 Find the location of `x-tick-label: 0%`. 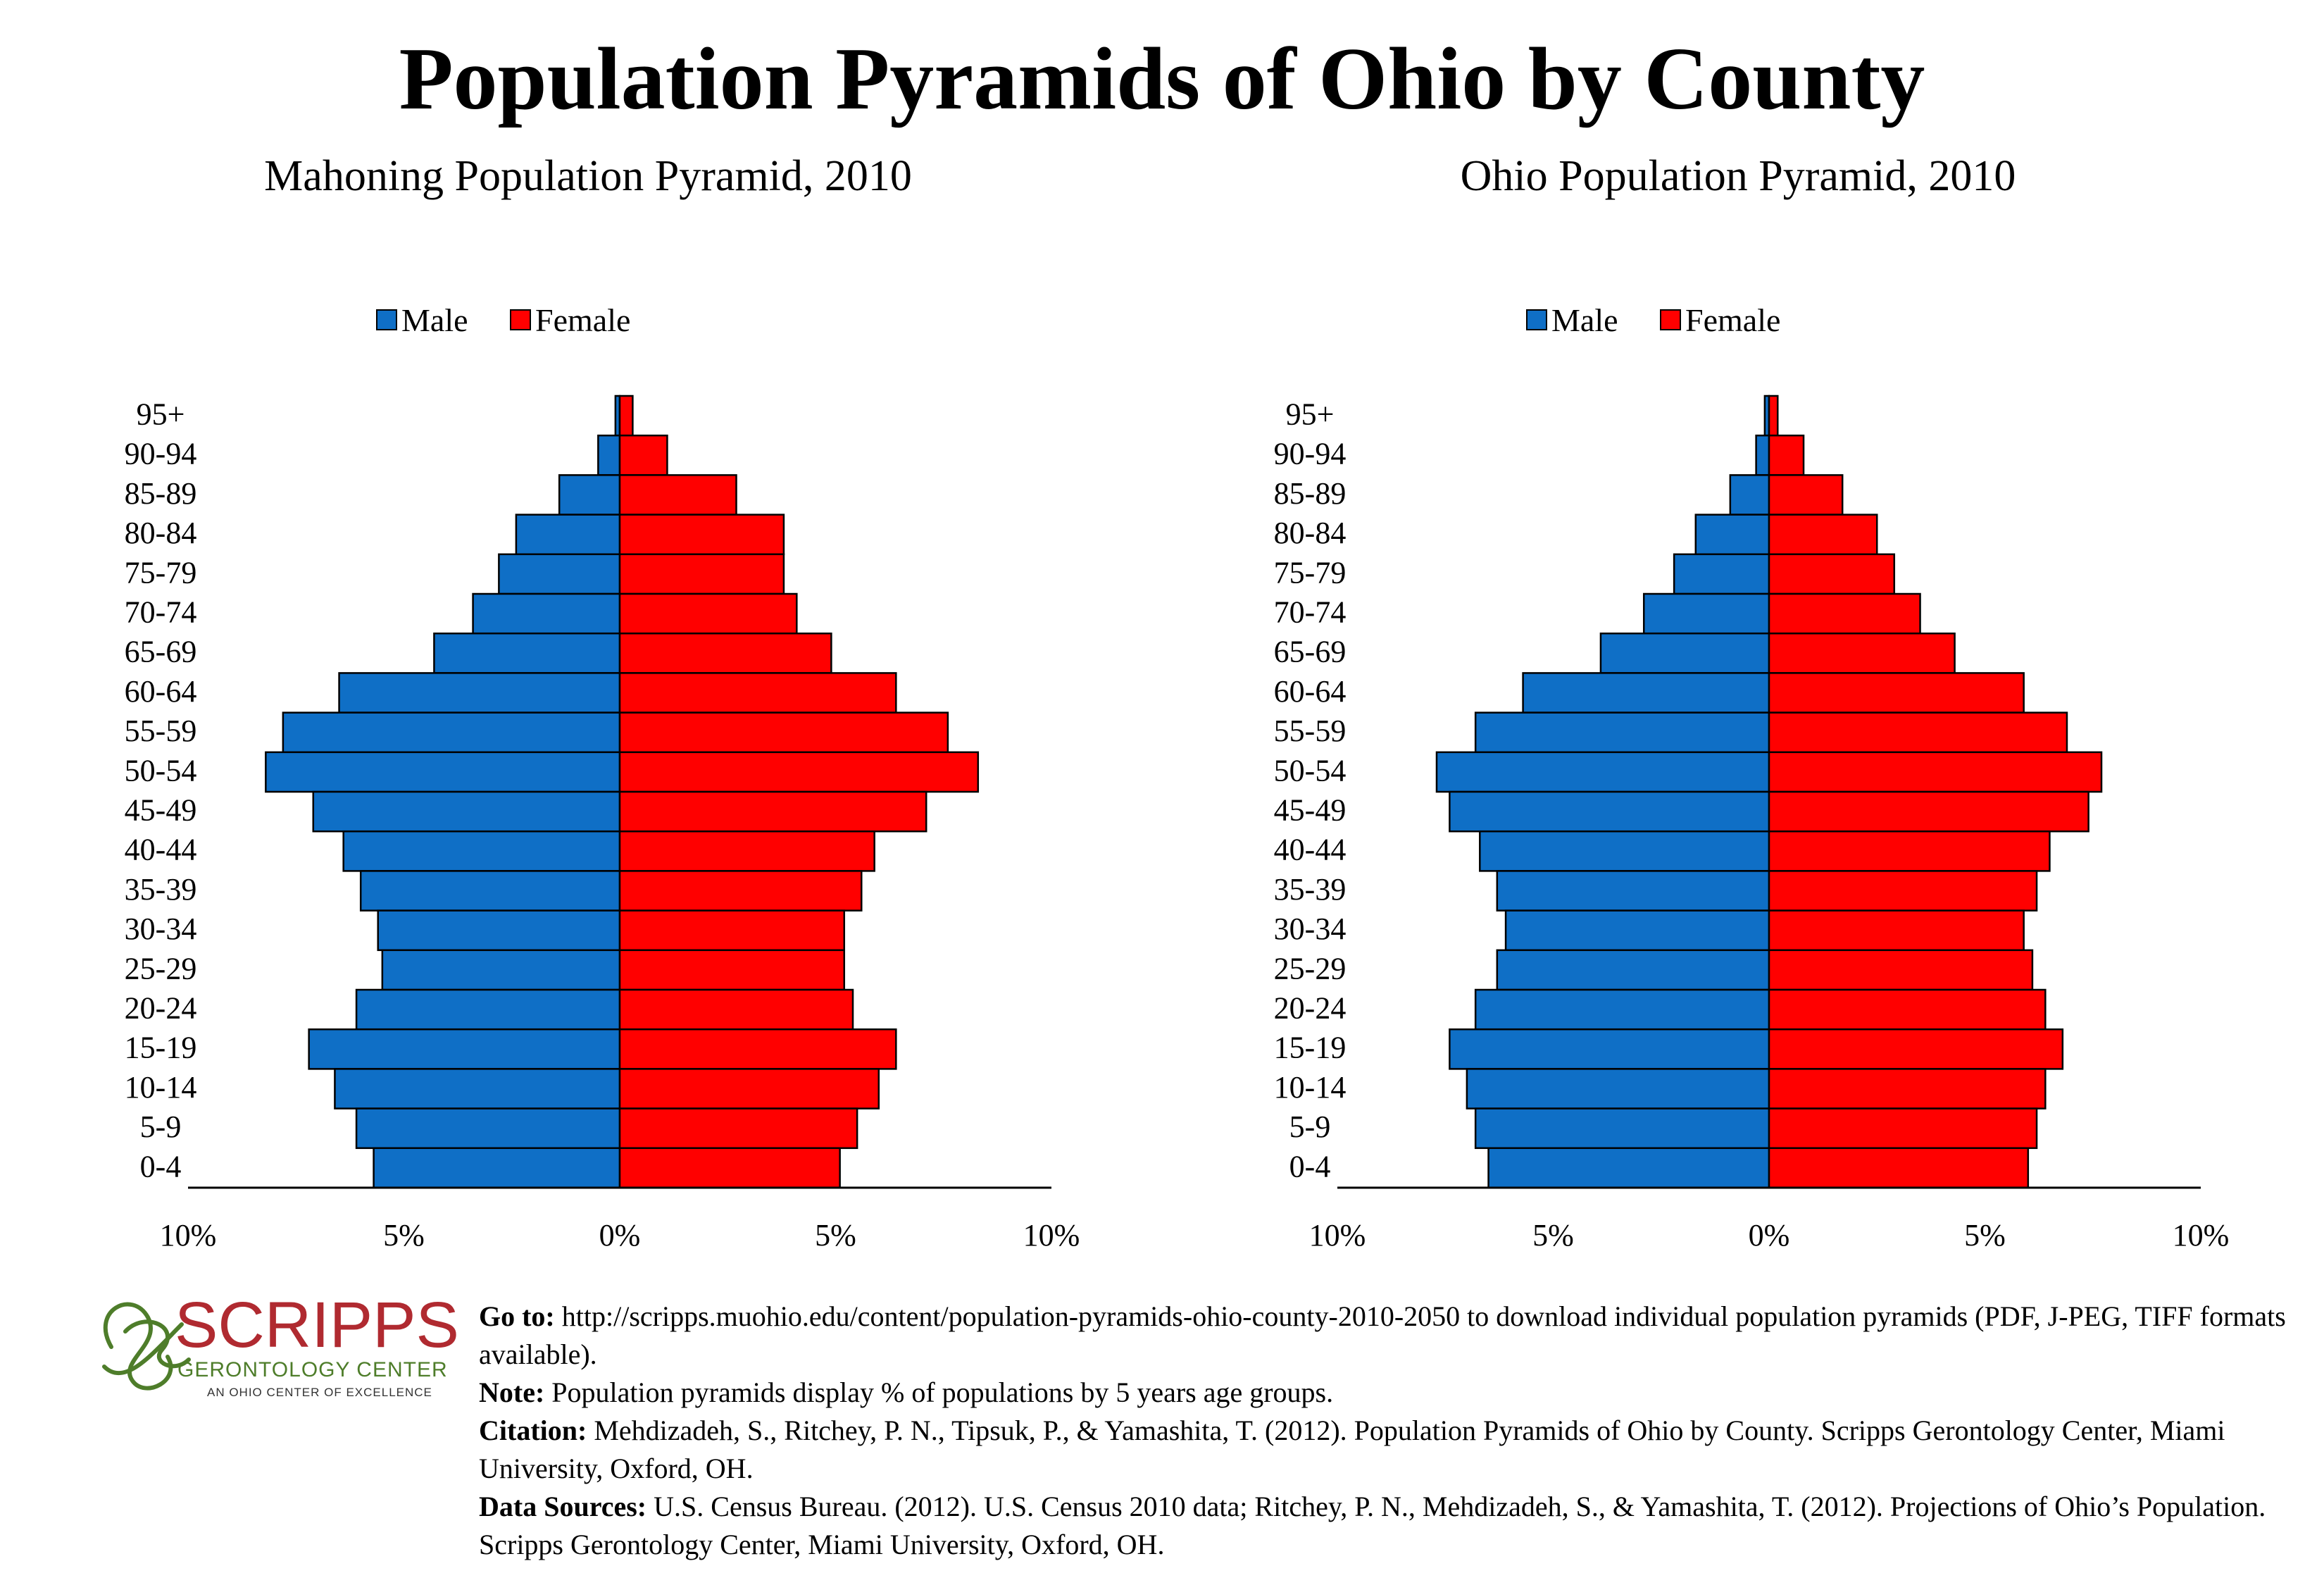

x-tick-label: 0% is located at coordinates (1770, 1235).